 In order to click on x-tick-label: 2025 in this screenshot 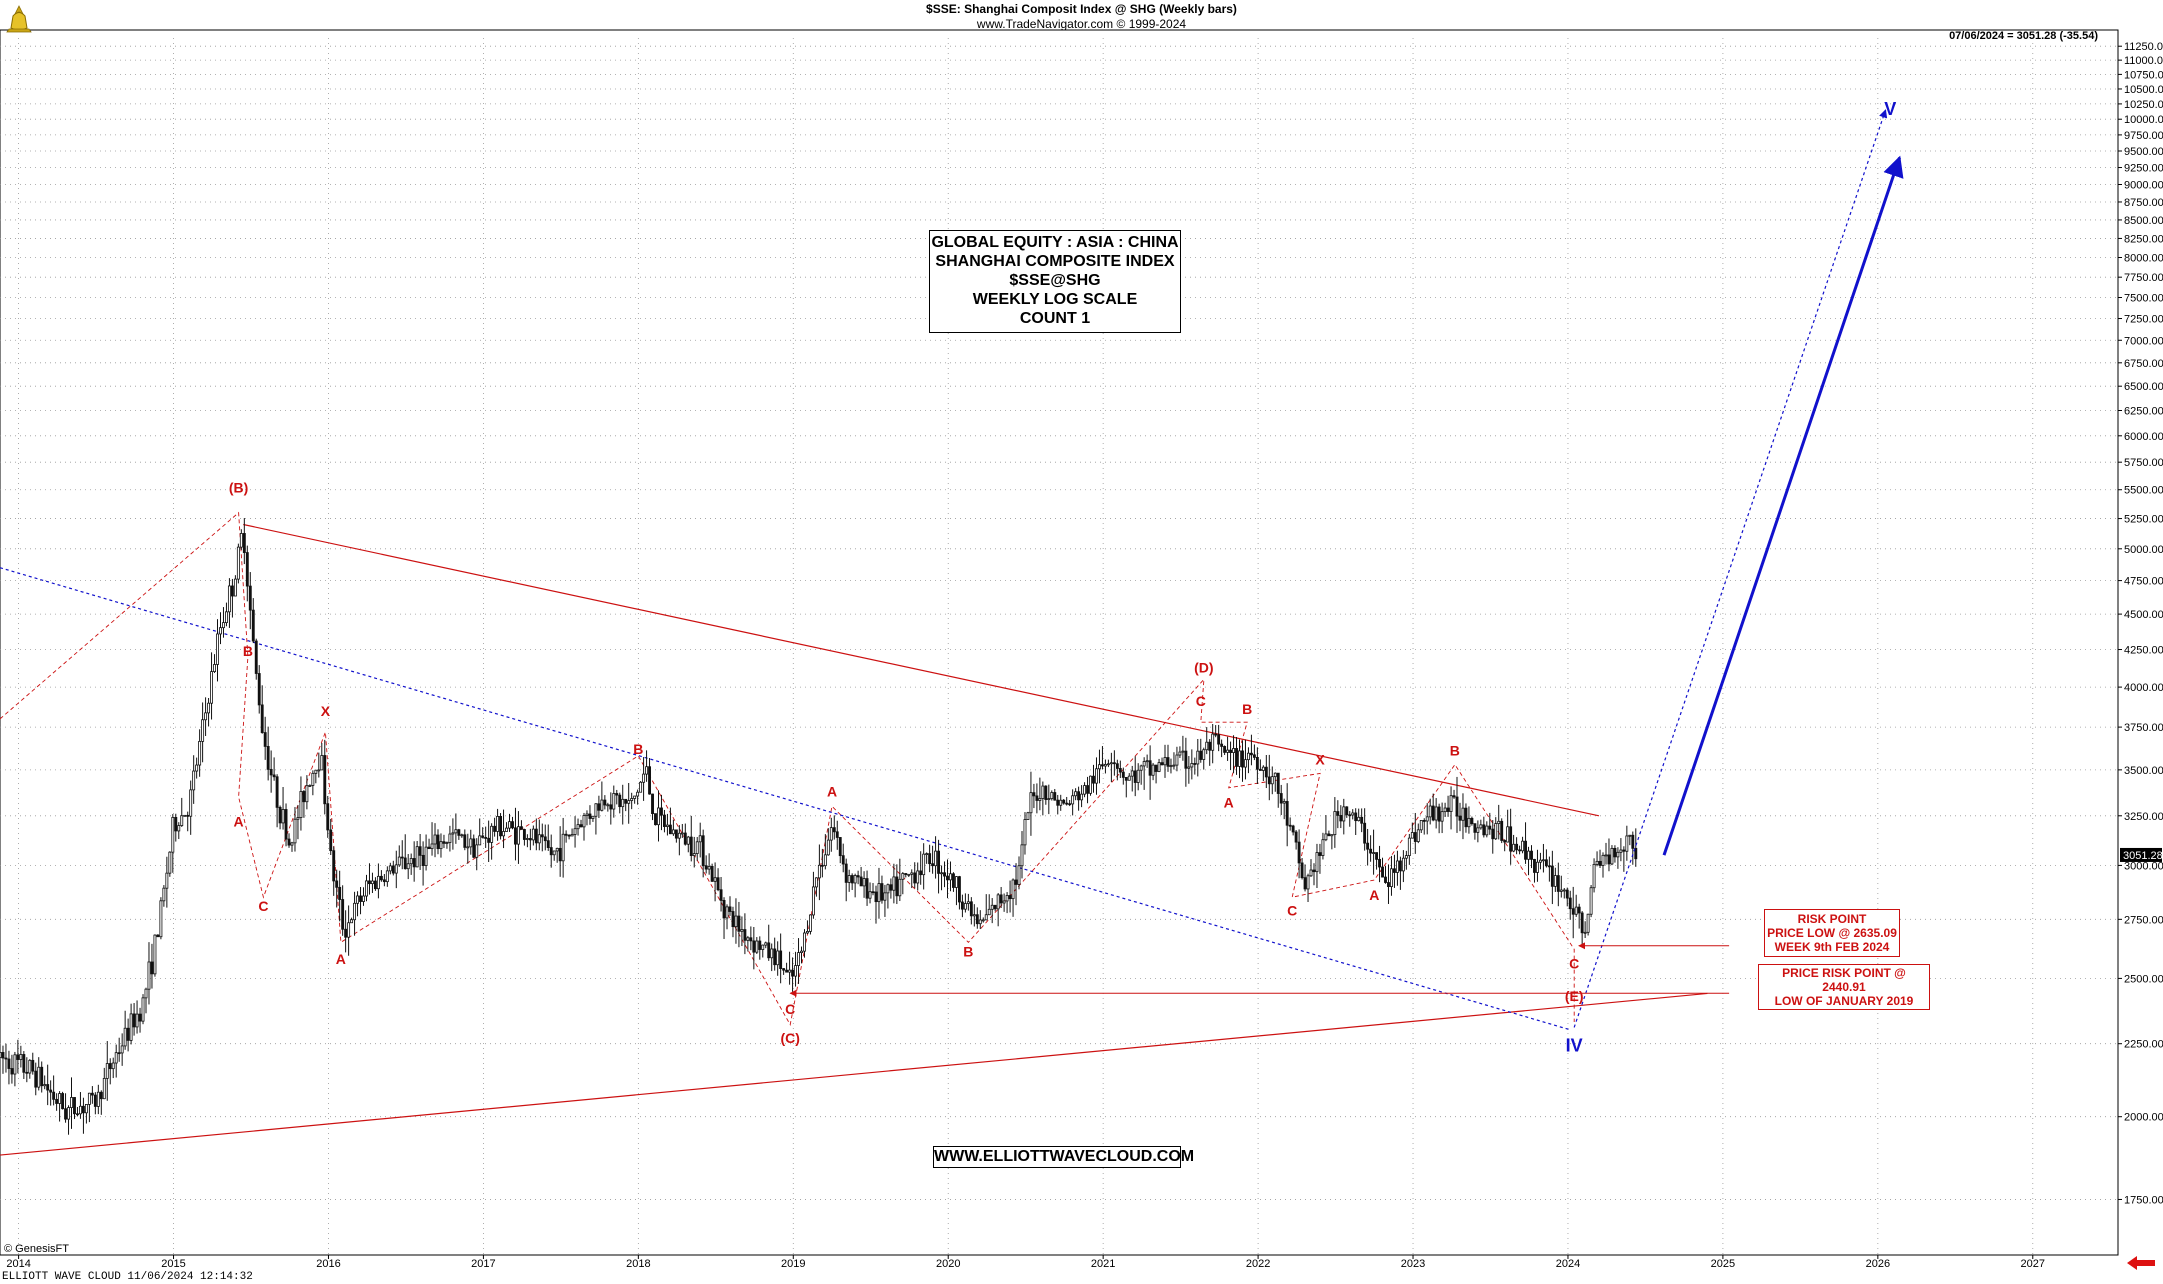, I will do `click(1723, 1264)`.